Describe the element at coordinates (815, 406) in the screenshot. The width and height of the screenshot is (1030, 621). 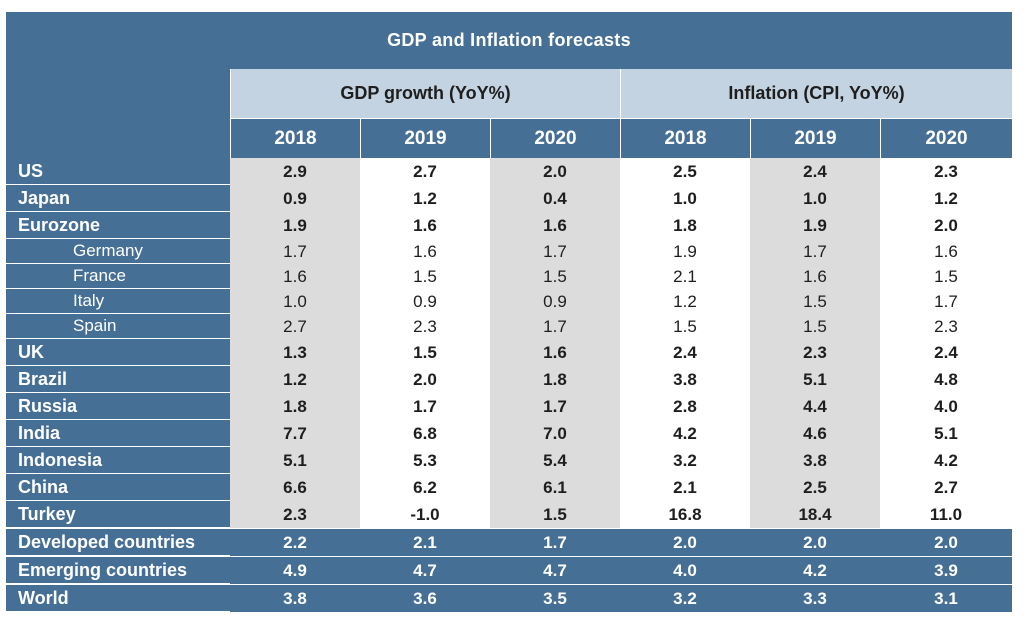
I see `value-cell: 4.4` at that location.